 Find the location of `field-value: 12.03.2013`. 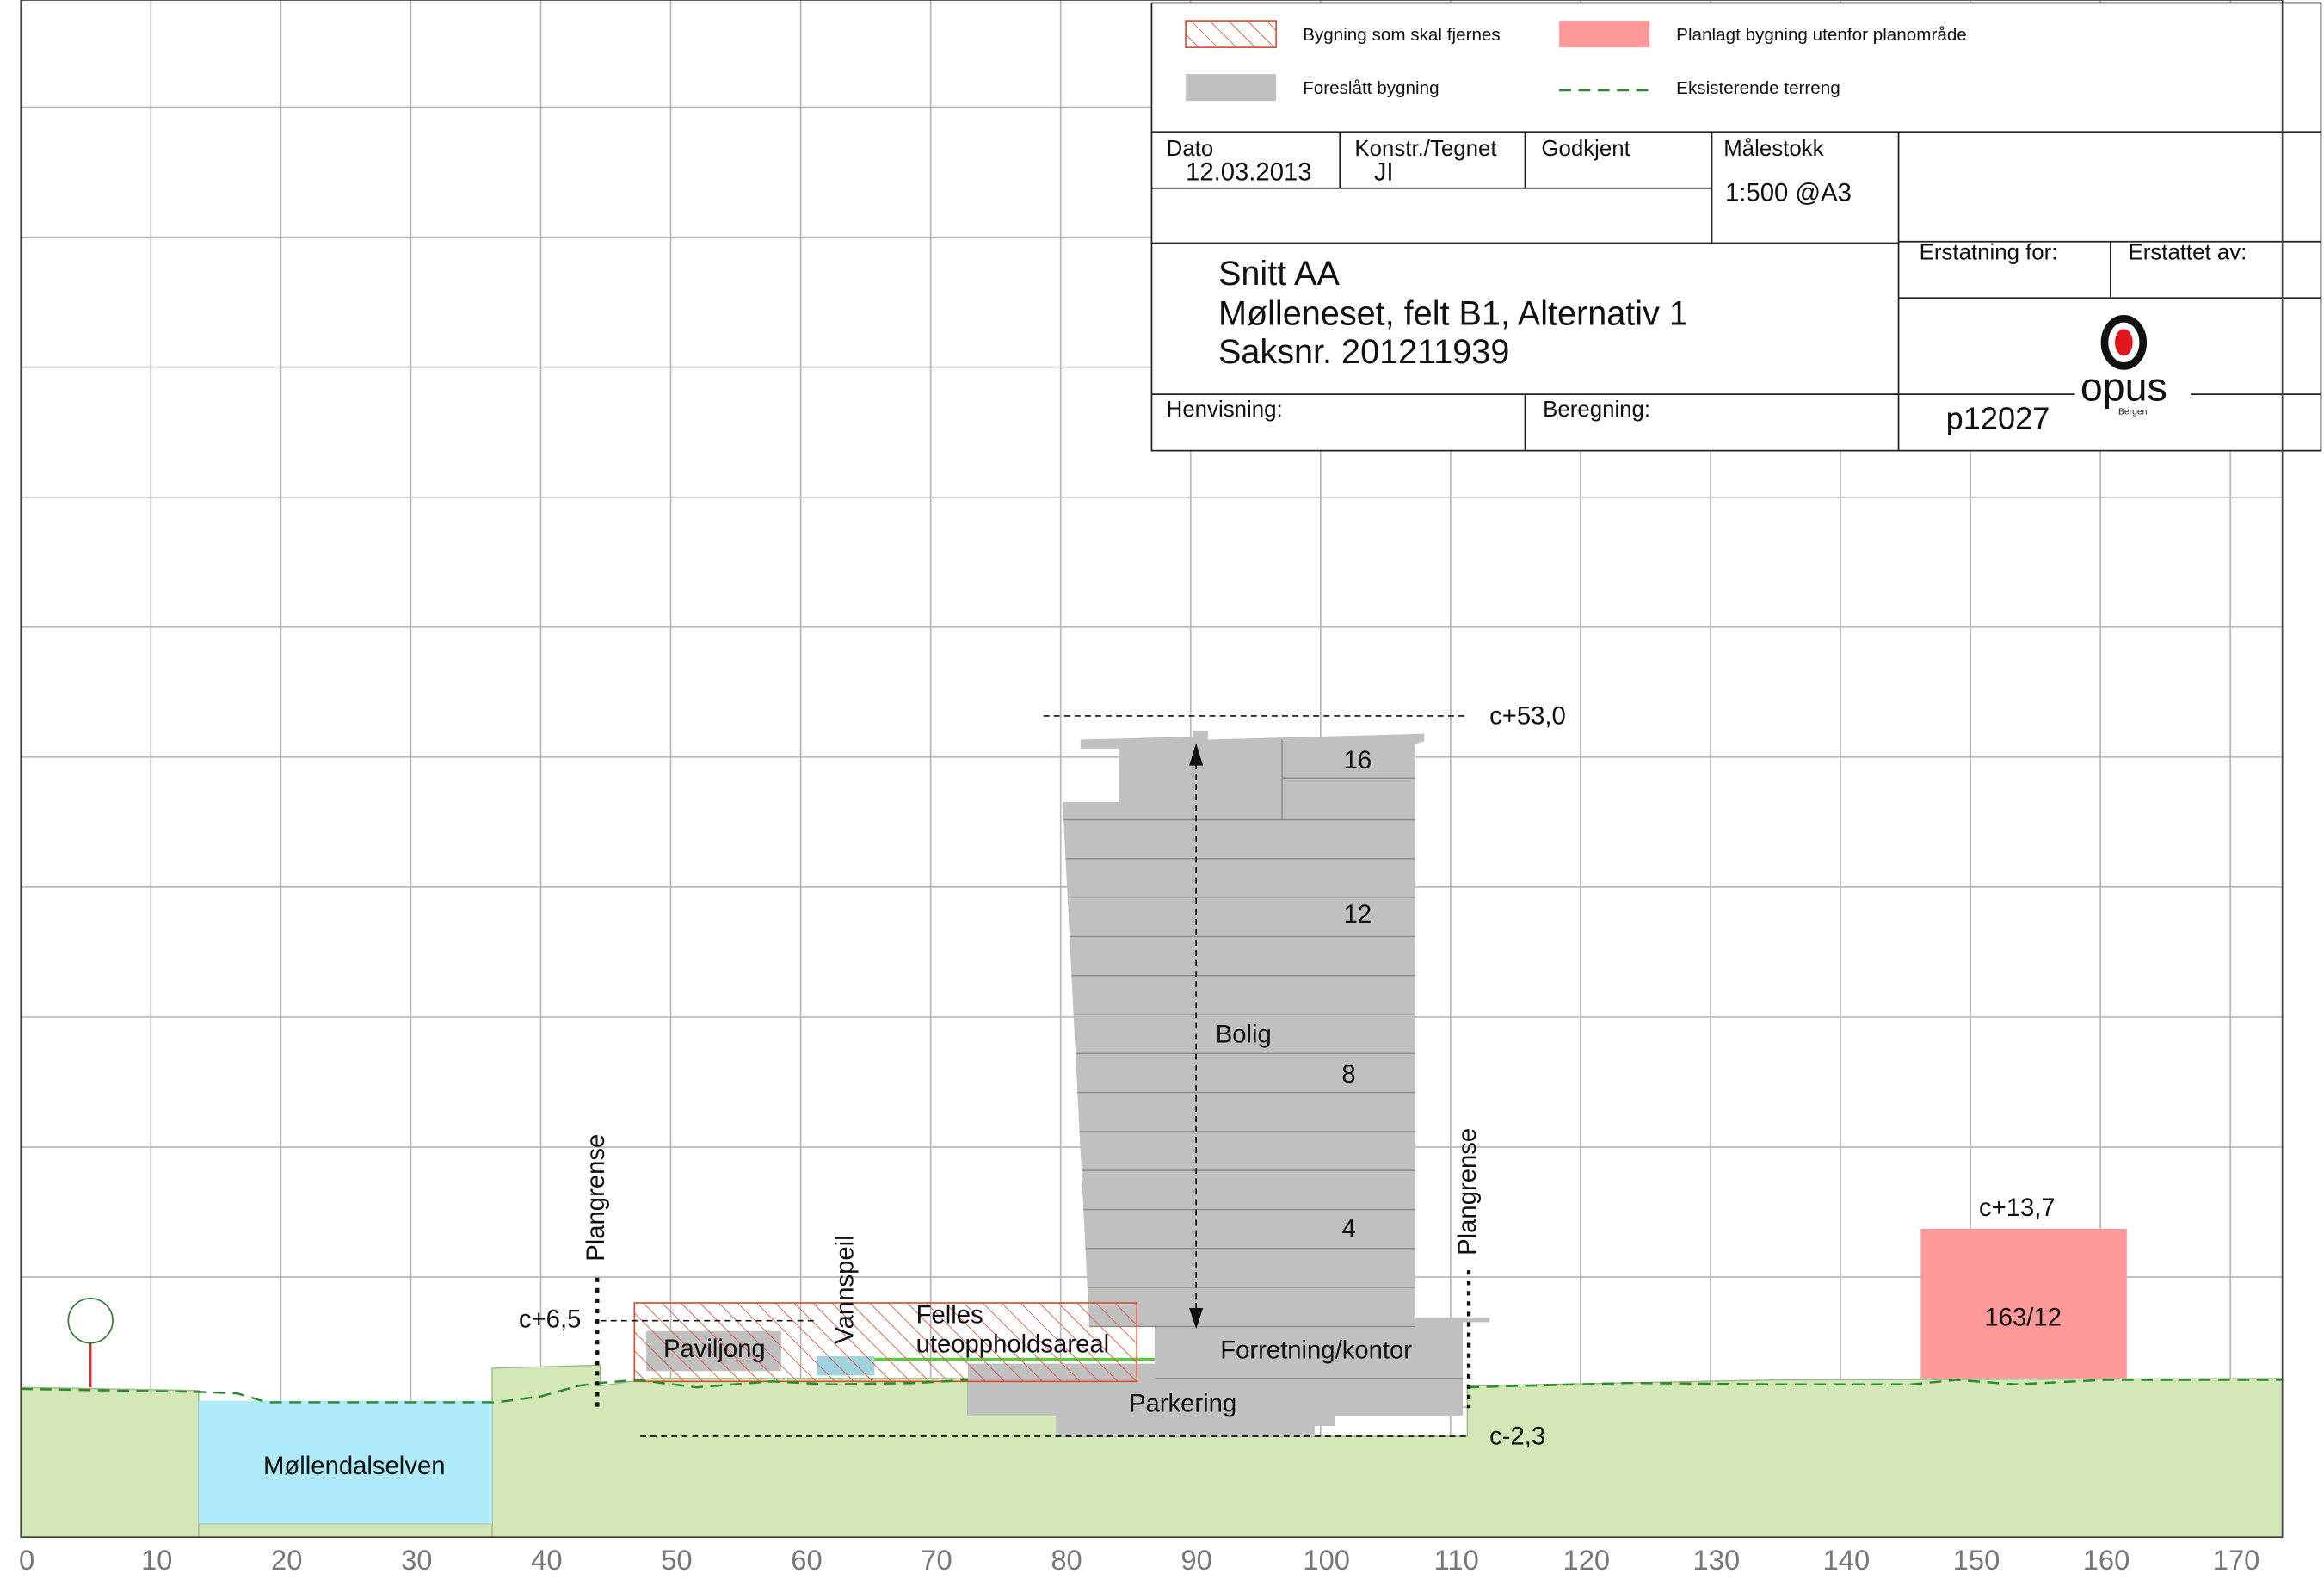

field-value: 12.03.2013 is located at coordinates (1248, 171).